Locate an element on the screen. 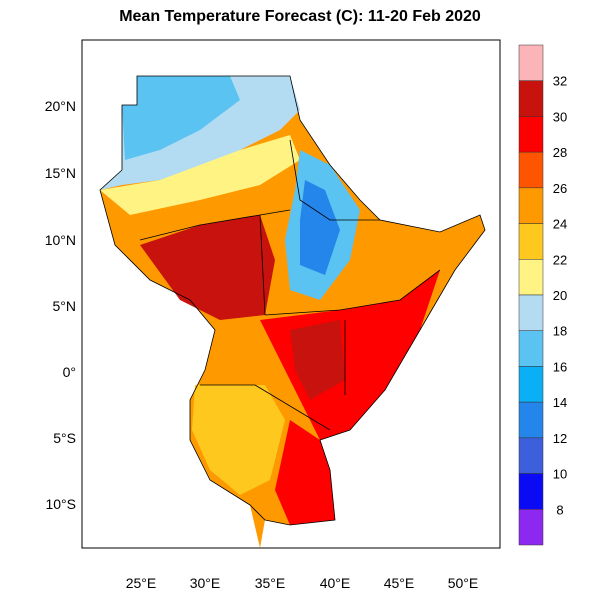 This screenshot has width=600, height=600. lat-tick: 15°N is located at coordinates (60, 173).